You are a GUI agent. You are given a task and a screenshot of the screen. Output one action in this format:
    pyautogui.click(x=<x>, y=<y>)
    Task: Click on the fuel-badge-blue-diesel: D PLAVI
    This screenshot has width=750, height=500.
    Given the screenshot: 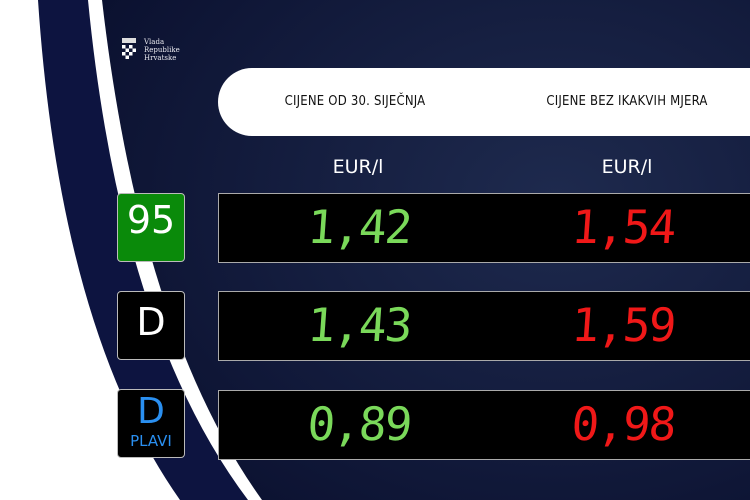 What is the action you would take?
    pyautogui.click(x=151, y=423)
    